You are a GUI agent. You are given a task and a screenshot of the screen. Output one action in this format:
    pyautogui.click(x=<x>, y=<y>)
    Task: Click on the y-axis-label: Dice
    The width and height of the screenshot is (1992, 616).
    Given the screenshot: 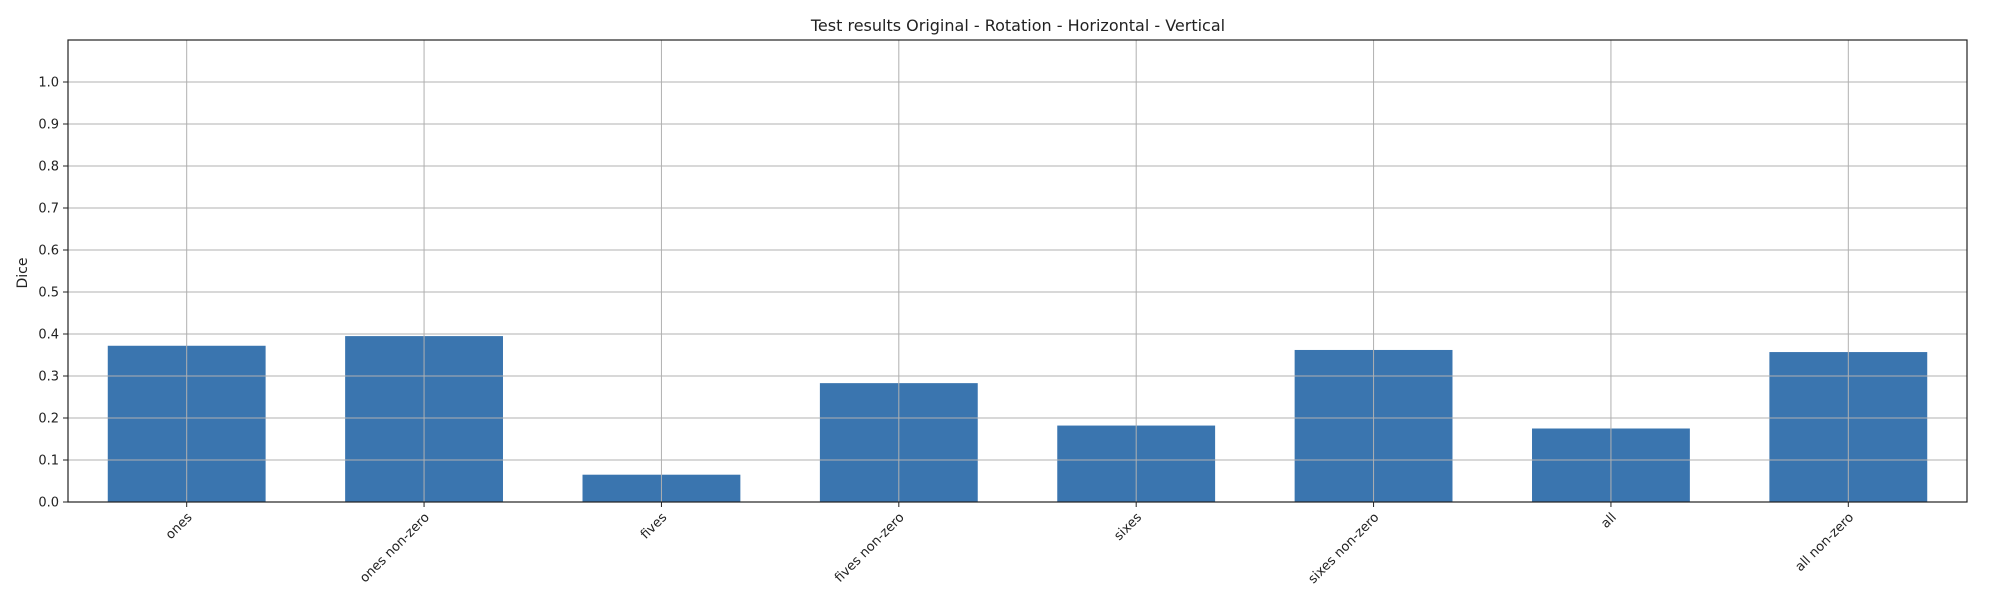 What is the action you would take?
    pyautogui.click(x=23, y=273)
    